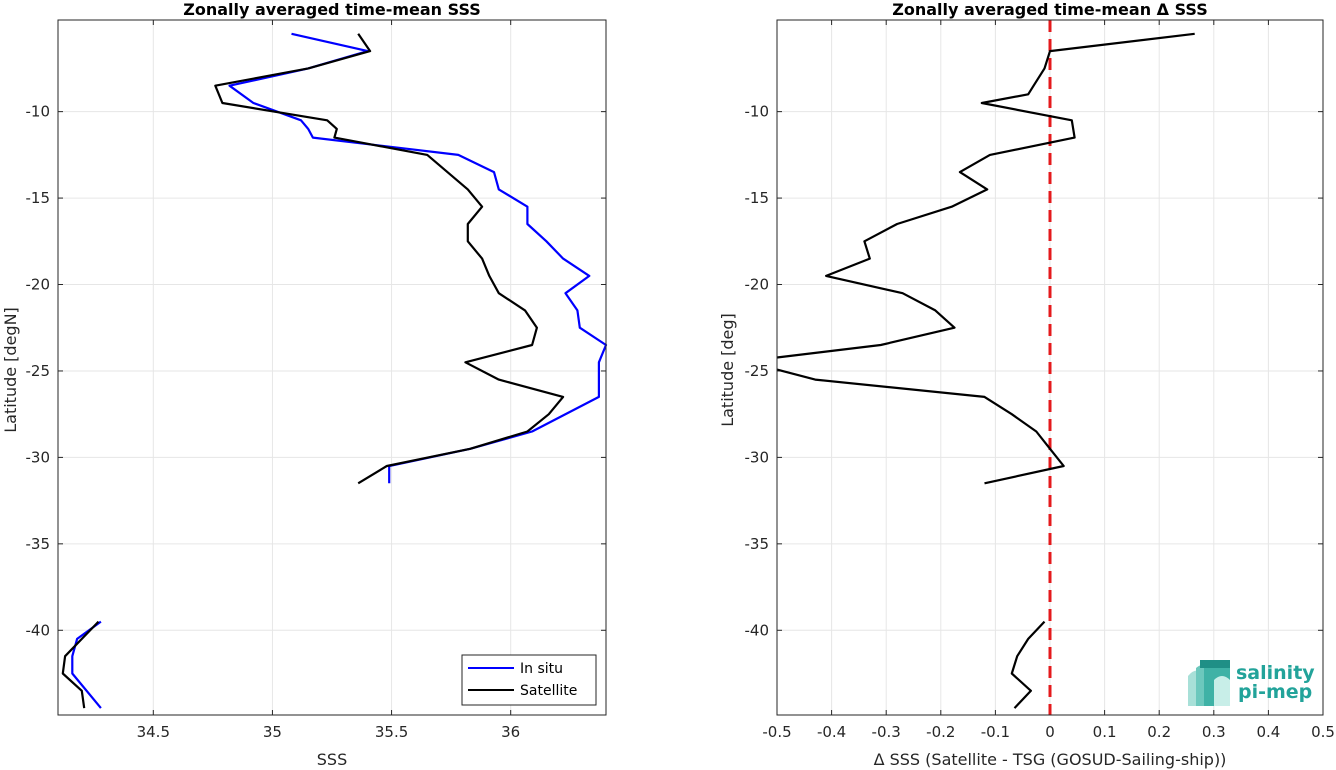 The height and width of the screenshot is (770, 1336). I want to click on x-tick-label: 0.1, so click(1105, 732).